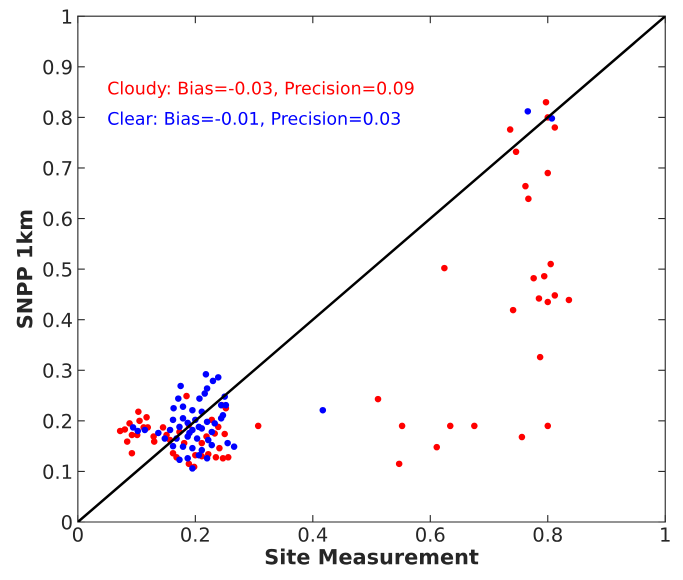 The width and height of the screenshot is (683, 580). What do you see at coordinates (57, 168) in the screenshot?
I see `y-tick-label: 0.7` at bounding box center [57, 168].